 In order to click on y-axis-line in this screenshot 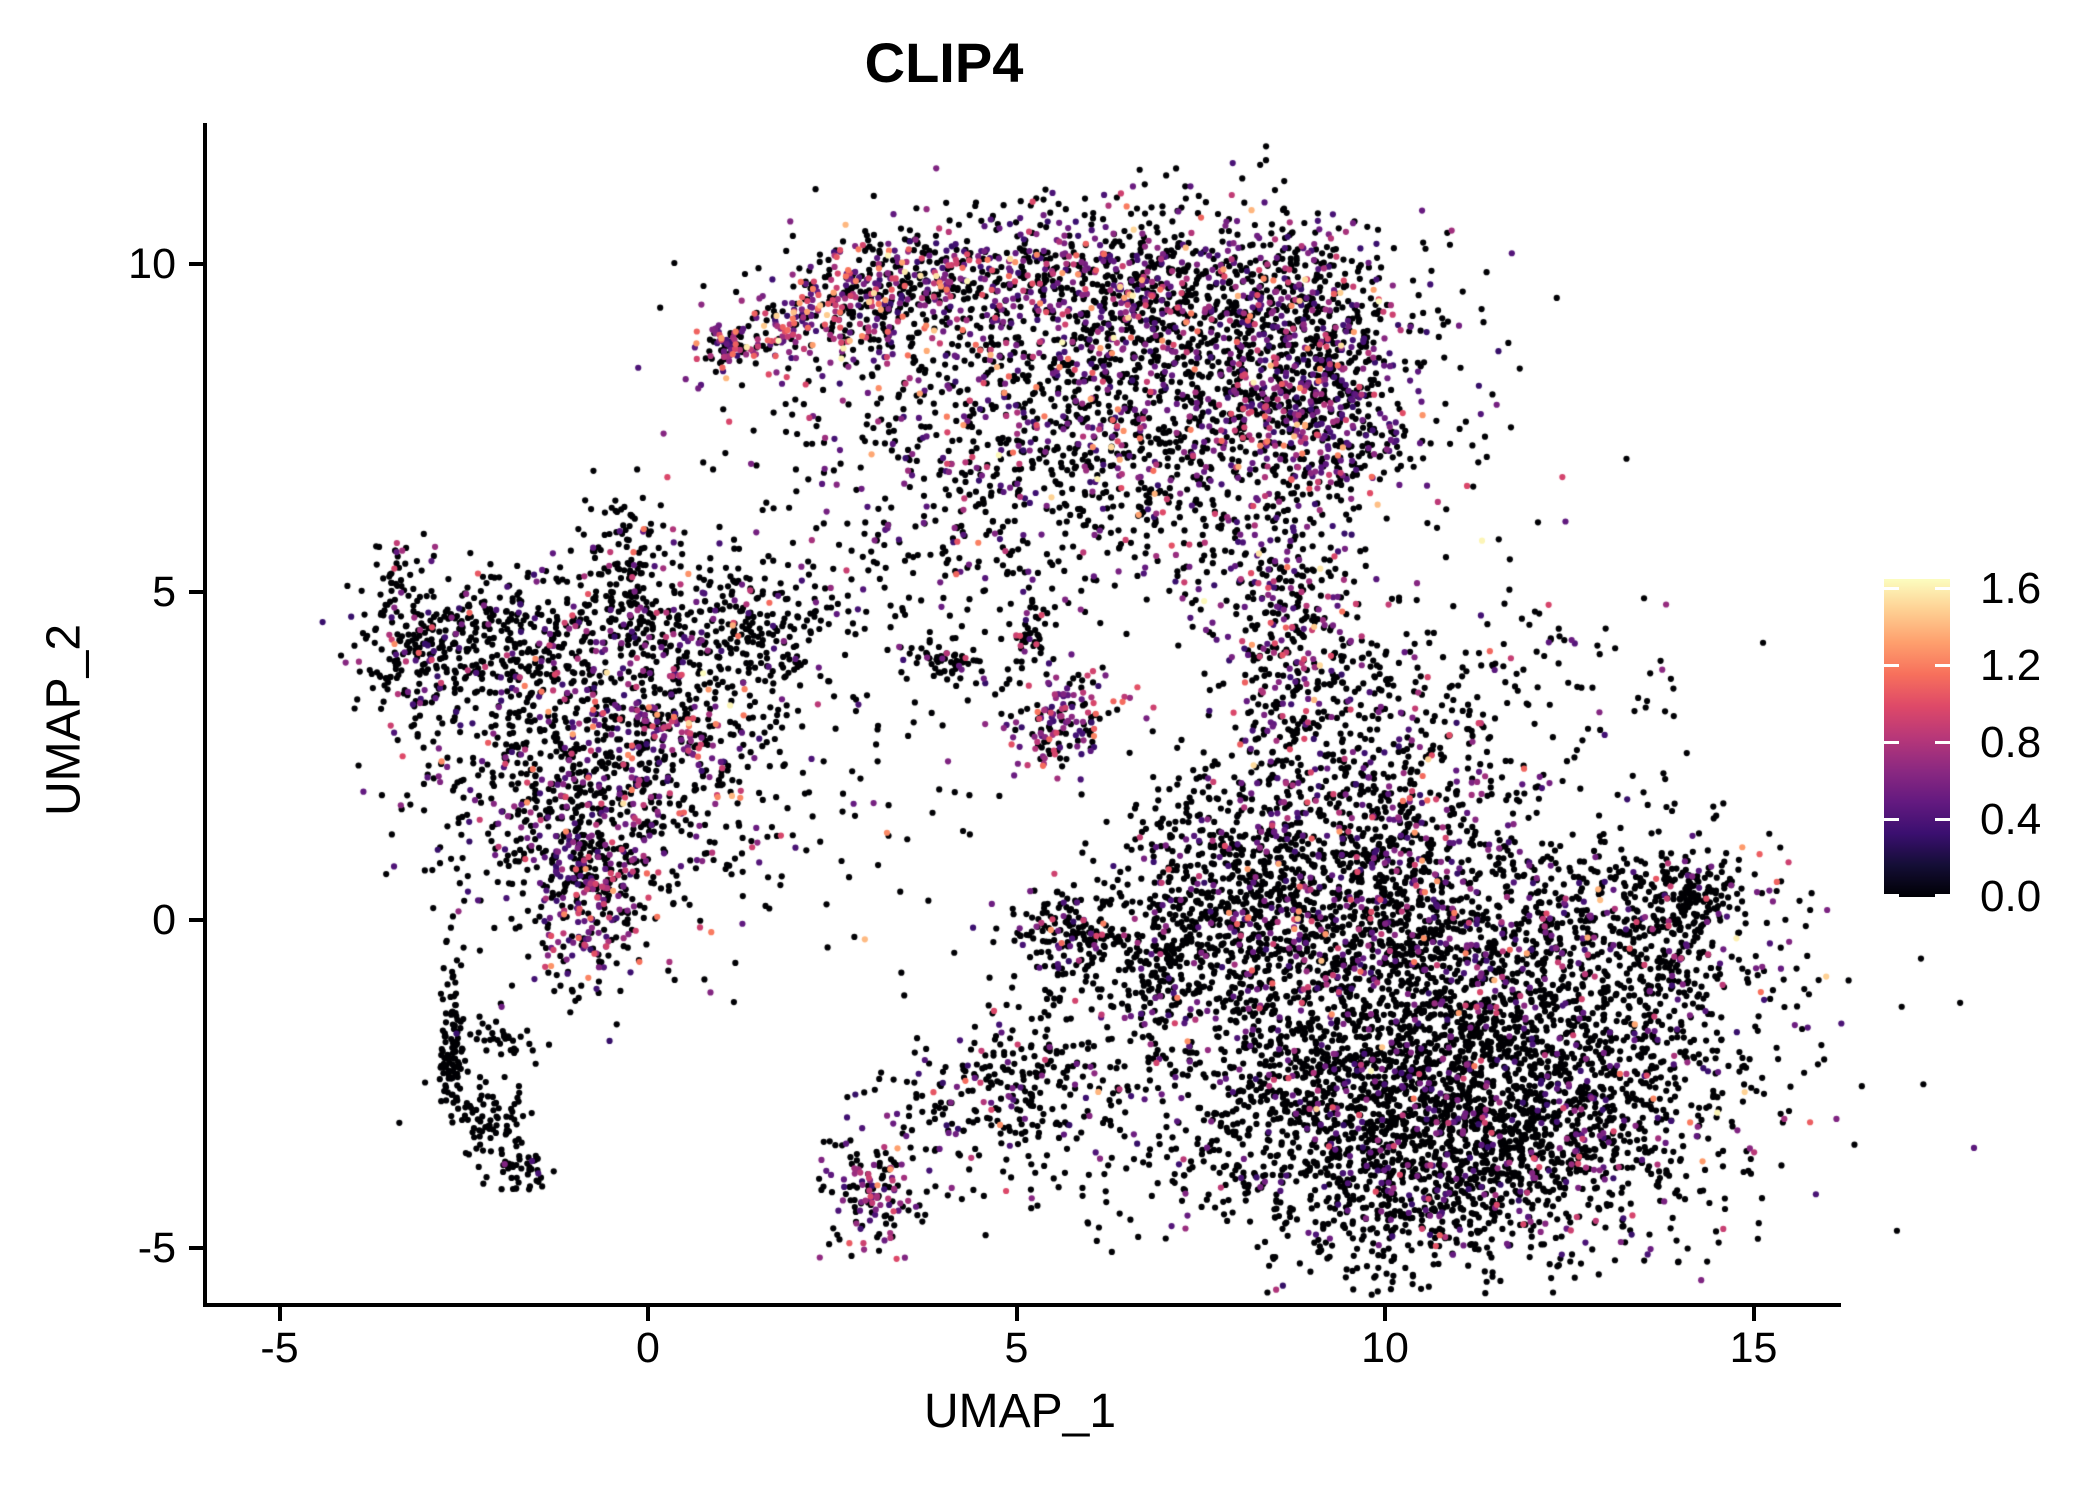, I will do `click(205, 715)`.